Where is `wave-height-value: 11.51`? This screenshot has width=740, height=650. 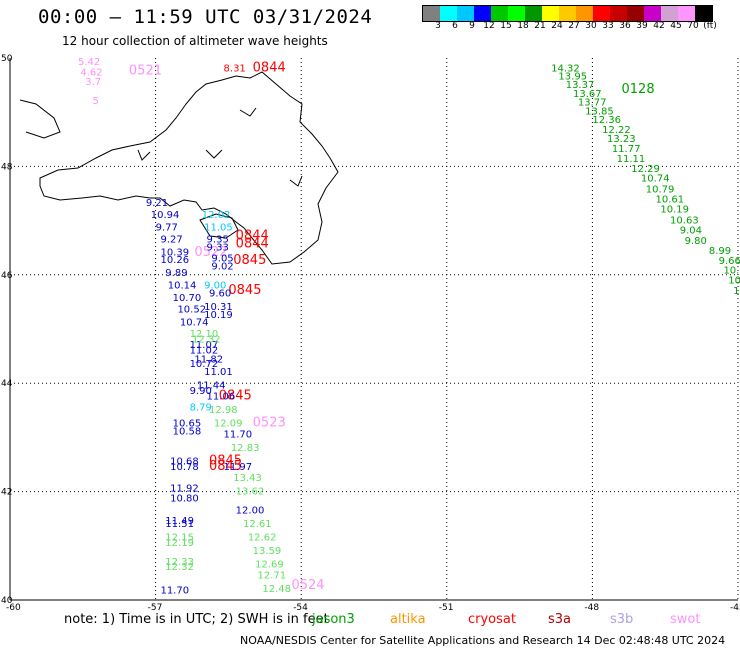 wave-height-value: 11.51 is located at coordinates (179, 524).